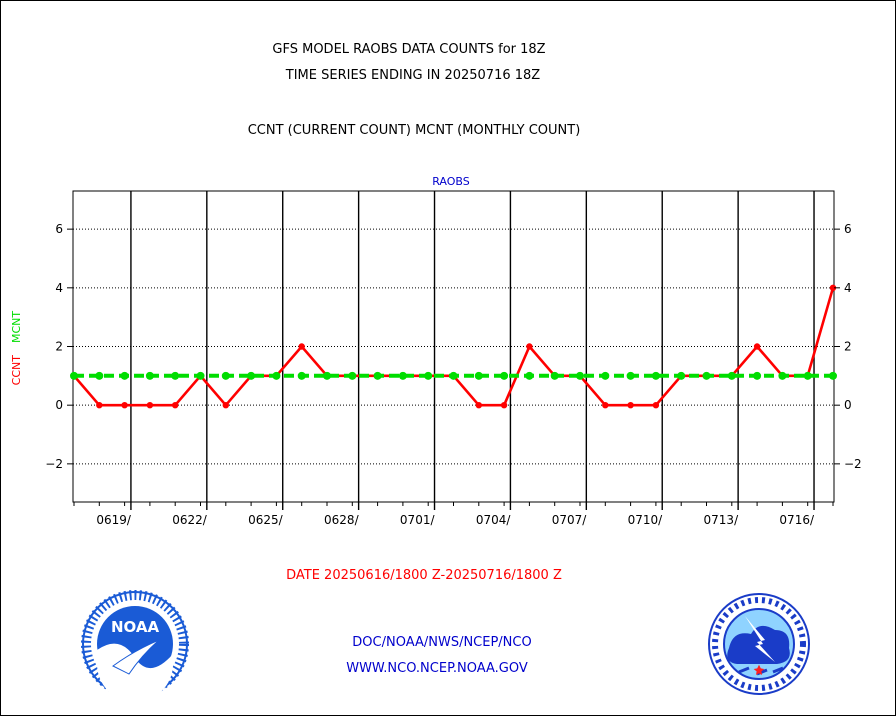 This screenshot has width=896, height=717. What do you see at coordinates (848, 405) in the screenshot?
I see `y-tick-label-right: 0` at bounding box center [848, 405].